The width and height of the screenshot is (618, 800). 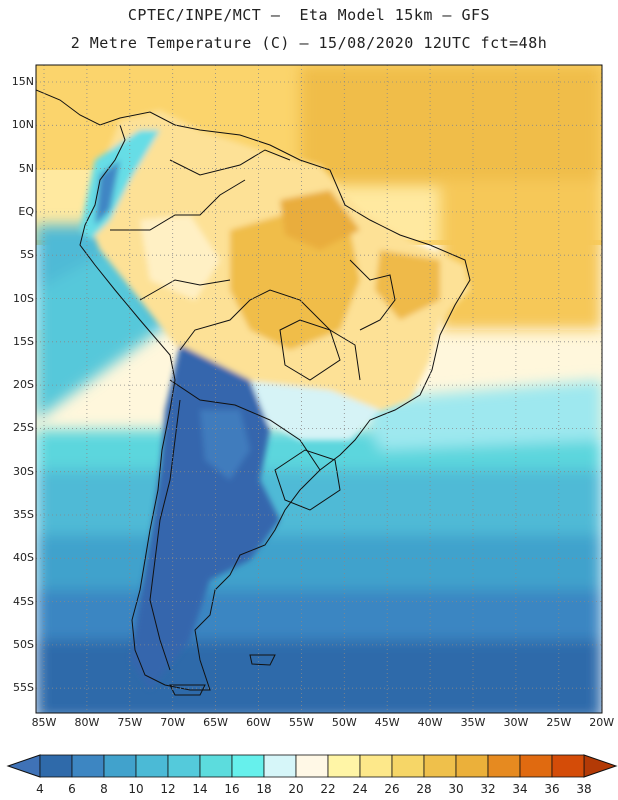 I want to click on colorbar-tick-label: 8, so click(x=104, y=789).